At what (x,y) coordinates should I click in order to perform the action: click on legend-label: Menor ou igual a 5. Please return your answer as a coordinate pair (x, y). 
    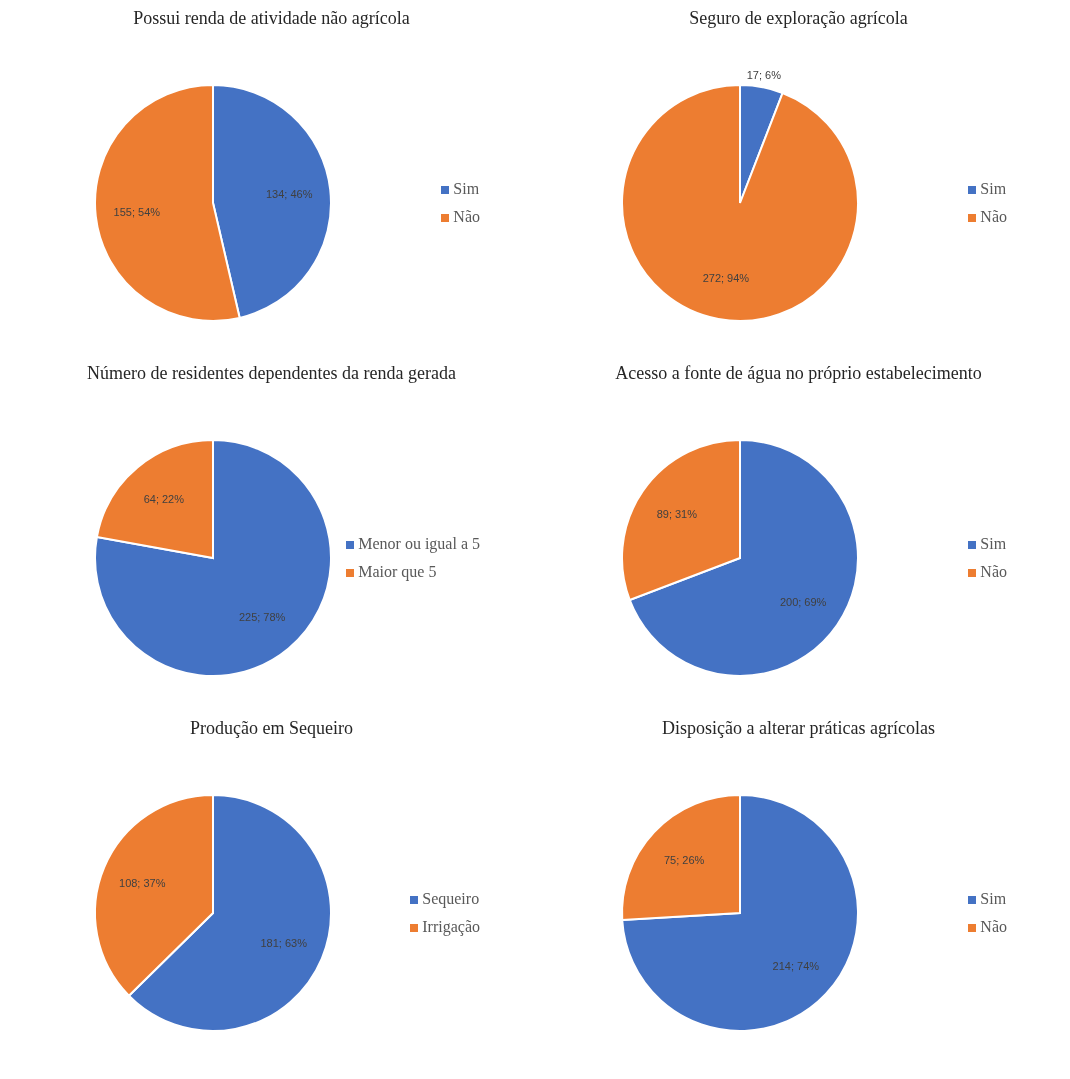
    Looking at the image, I should click on (419, 543).